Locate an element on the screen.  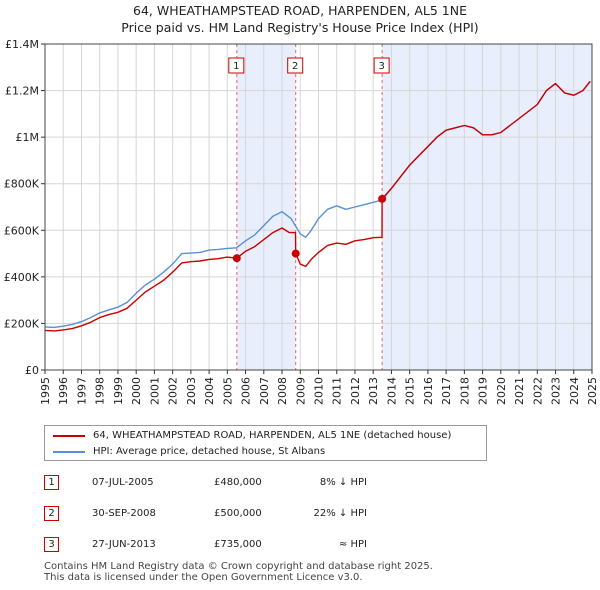
sale-marker-label-2: 2 is located at coordinates (295, 66).